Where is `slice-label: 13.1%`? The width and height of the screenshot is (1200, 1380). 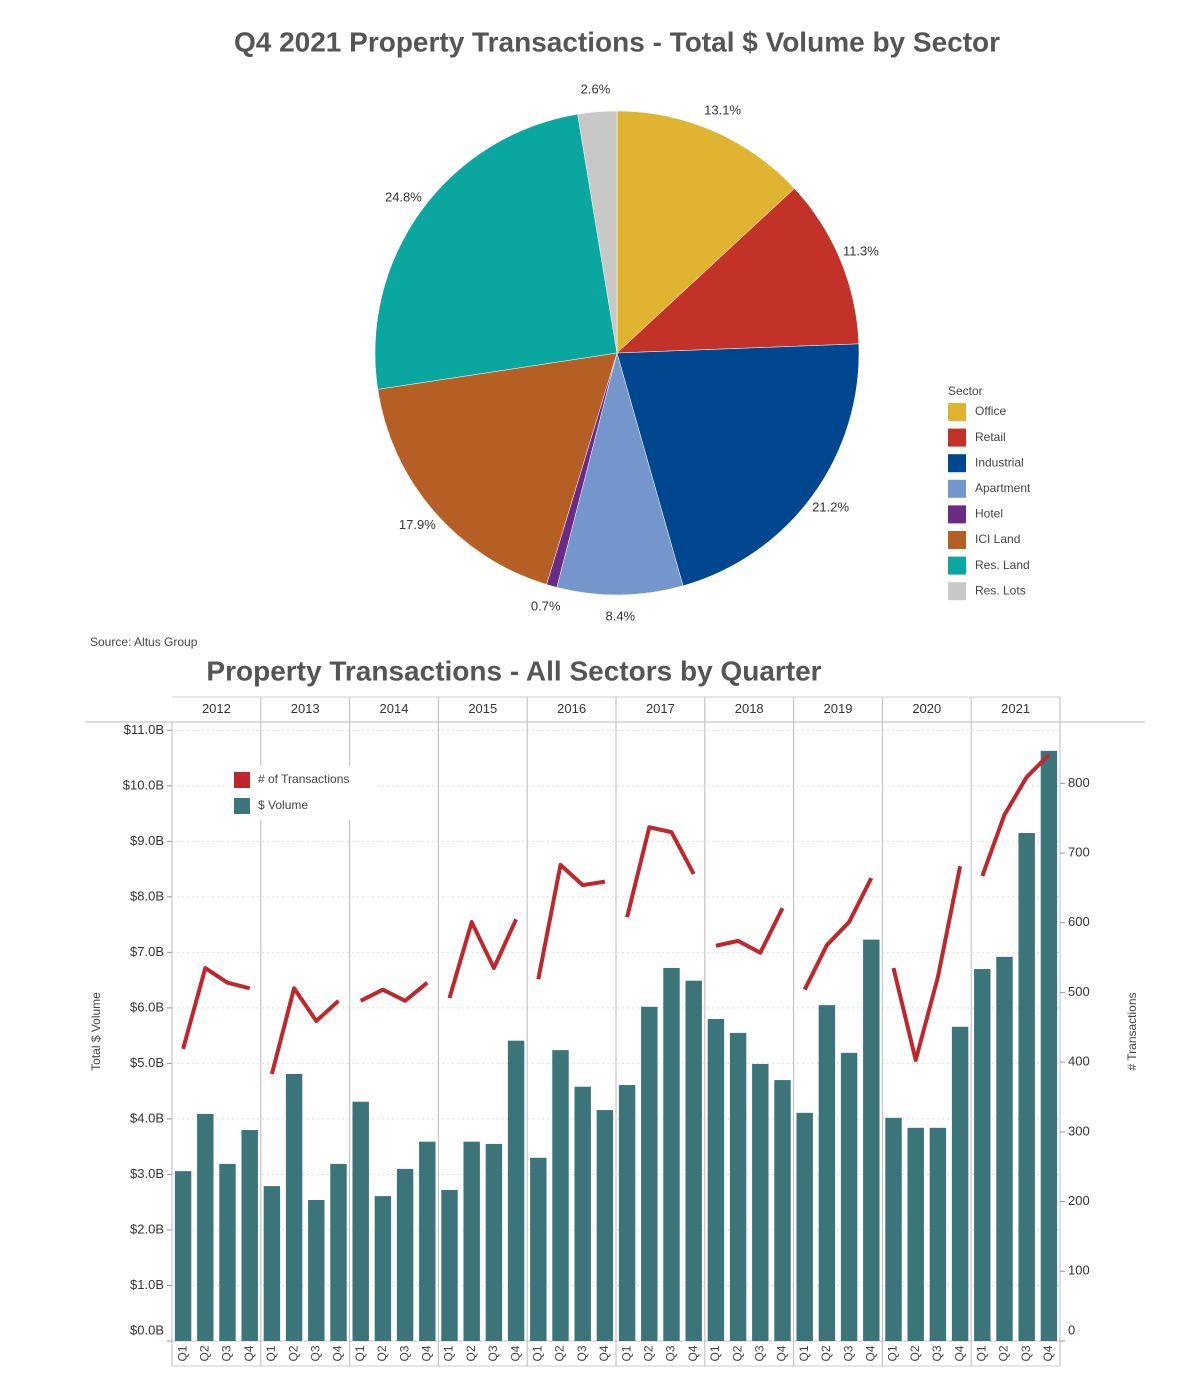
slice-label: 13.1% is located at coordinates (722, 109).